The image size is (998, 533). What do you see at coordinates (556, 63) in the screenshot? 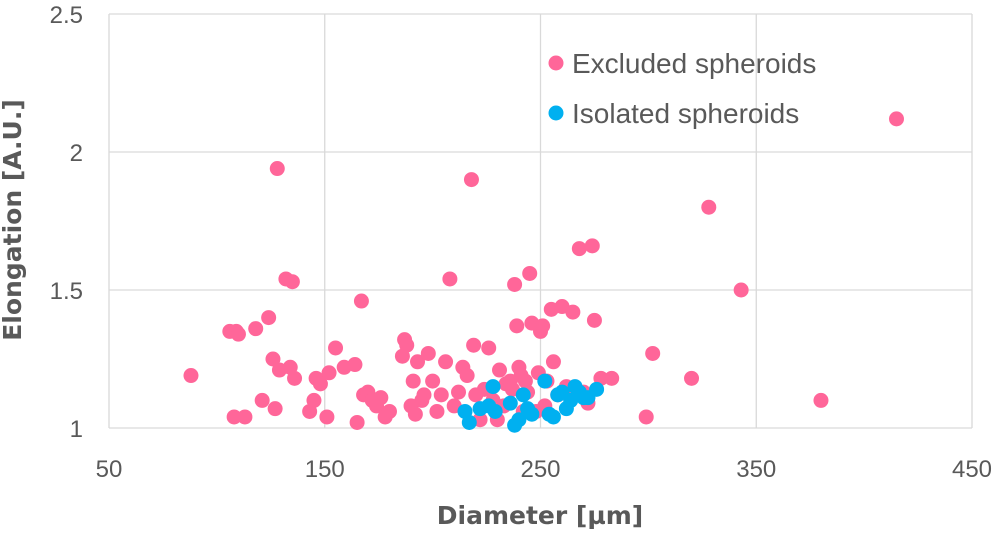
I see `legend-marker-excluded` at bounding box center [556, 63].